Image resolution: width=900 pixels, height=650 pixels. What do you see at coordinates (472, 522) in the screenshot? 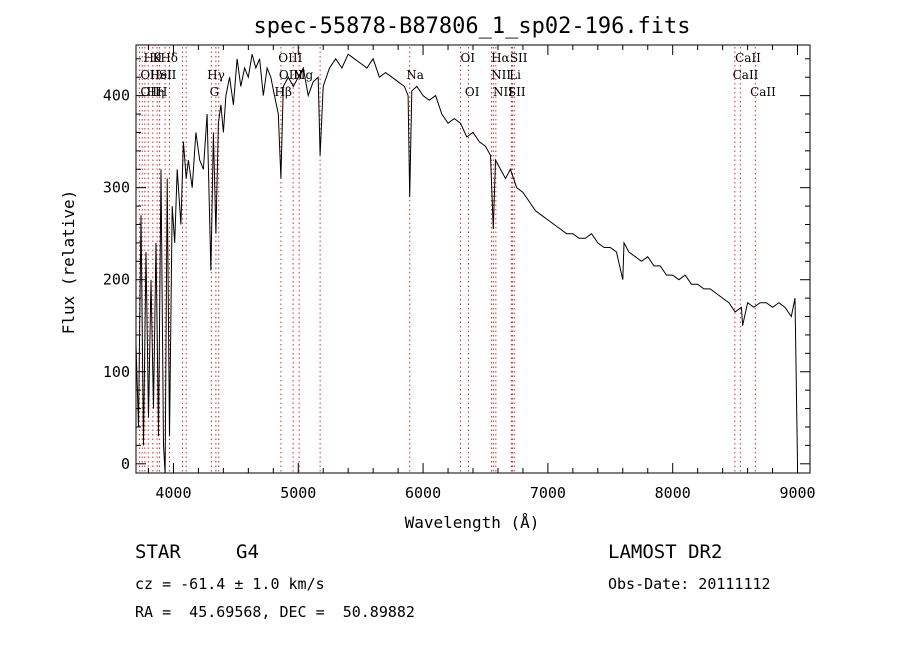
I see `x-axis-label: Wavelength (Å)` at bounding box center [472, 522].